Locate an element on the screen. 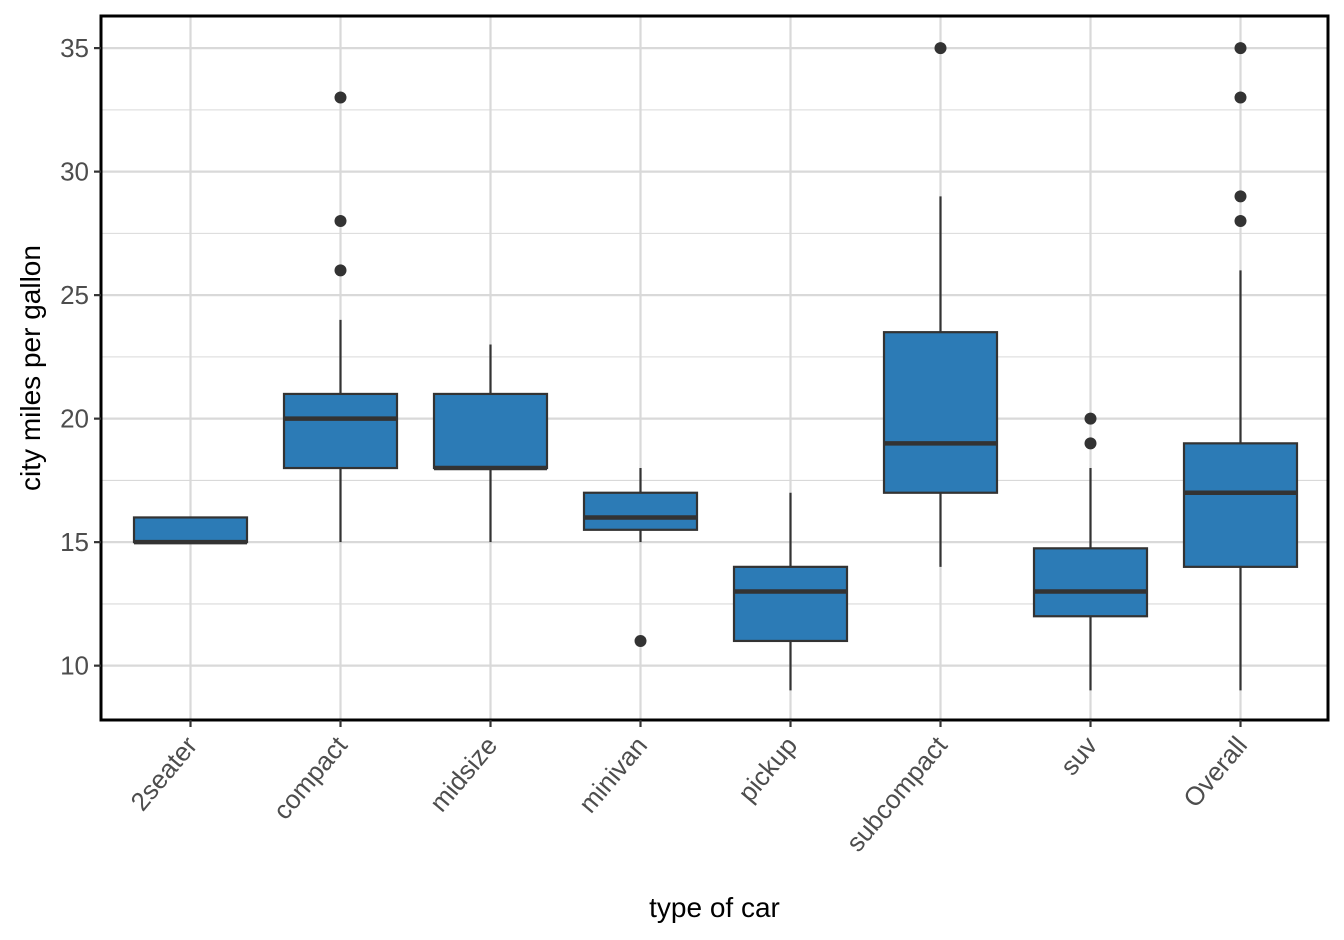 Image resolution: width=1344 pixels, height=940 pixels. y-tick-label: 15 is located at coordinates (74, 542).